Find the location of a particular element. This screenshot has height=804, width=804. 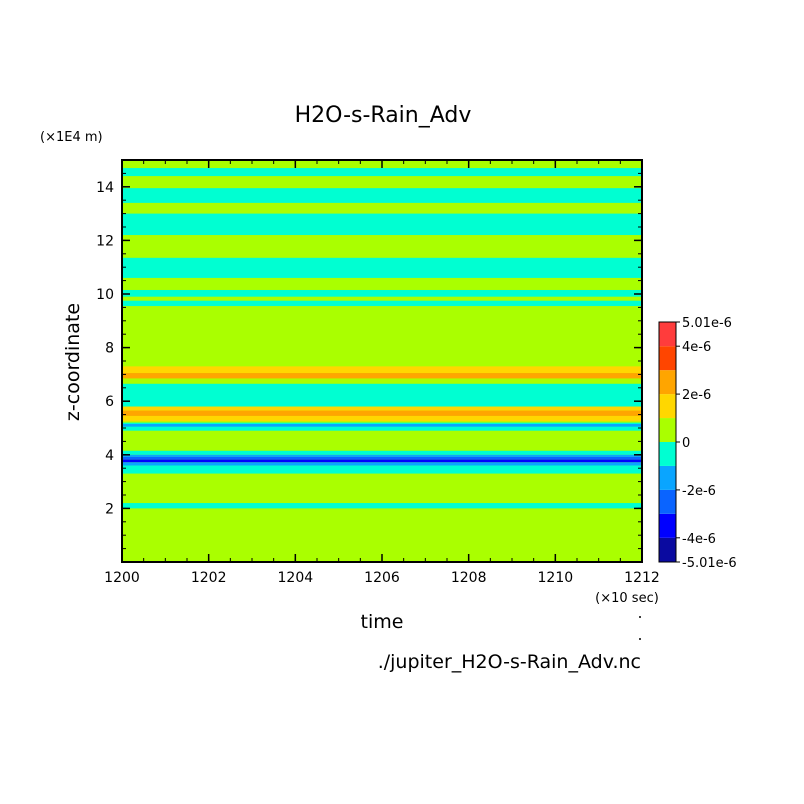

colorbar-label: -5.01e-6 is located at coordinates (709, 563).